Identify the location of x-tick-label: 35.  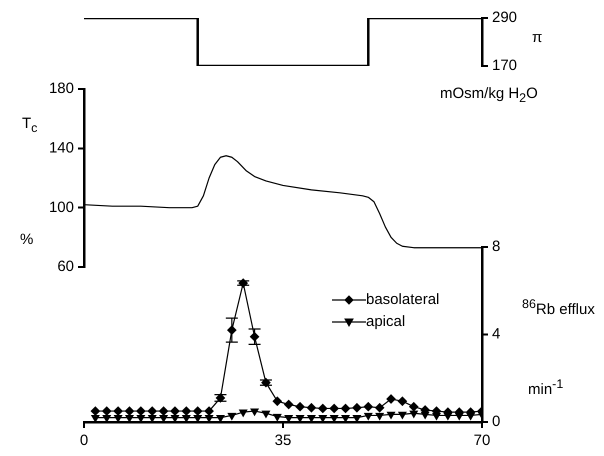
(283, 441).